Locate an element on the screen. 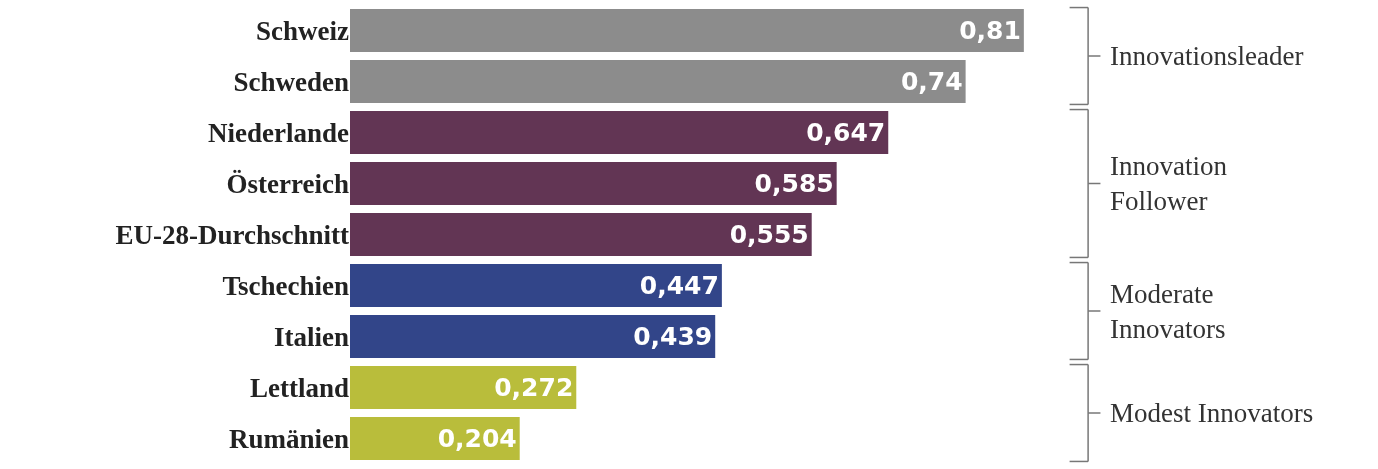 This screenshot has height=469, width=1378. data-label: 0,204 is located at coordinates (477, 438).